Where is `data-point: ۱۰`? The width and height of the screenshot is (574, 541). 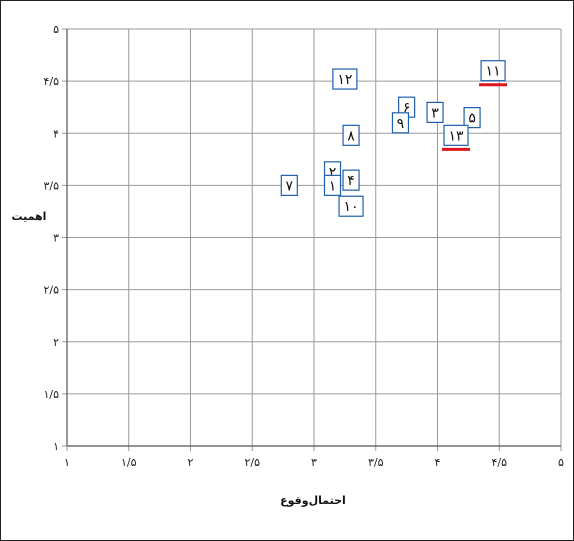 data-point: ۱۰ is located at coordinates (351, 206).